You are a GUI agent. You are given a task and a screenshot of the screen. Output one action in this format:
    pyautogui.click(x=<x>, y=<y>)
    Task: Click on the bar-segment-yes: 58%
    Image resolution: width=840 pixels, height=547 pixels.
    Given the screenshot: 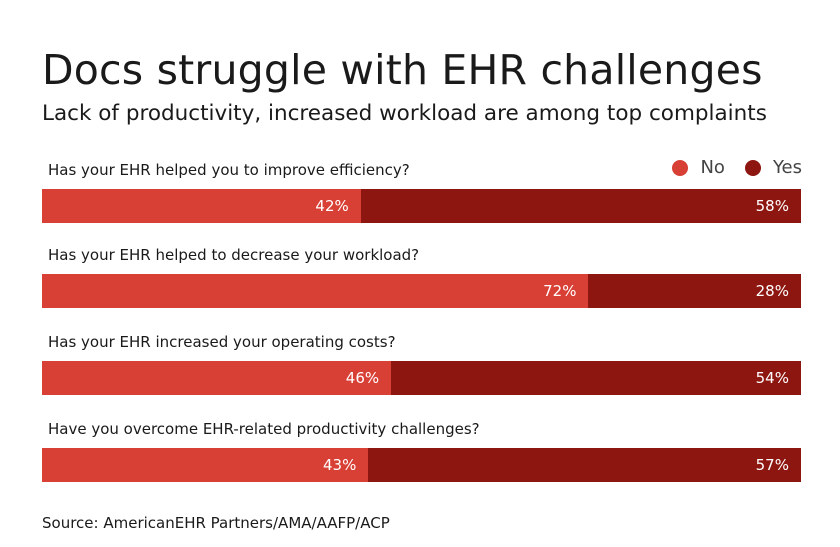 What is the action you would take?
    pyautogui.click(x=580, y=206)
    